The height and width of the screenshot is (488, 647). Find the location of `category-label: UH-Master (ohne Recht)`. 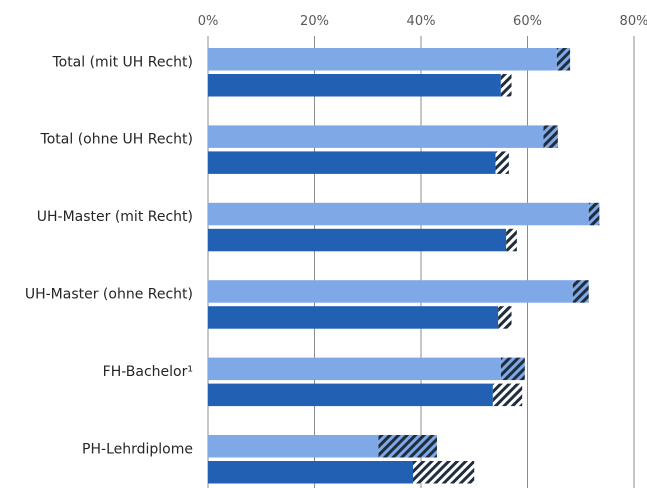

category-label: UH-Master (ohne Recht) is located at coordinates (109, 294).